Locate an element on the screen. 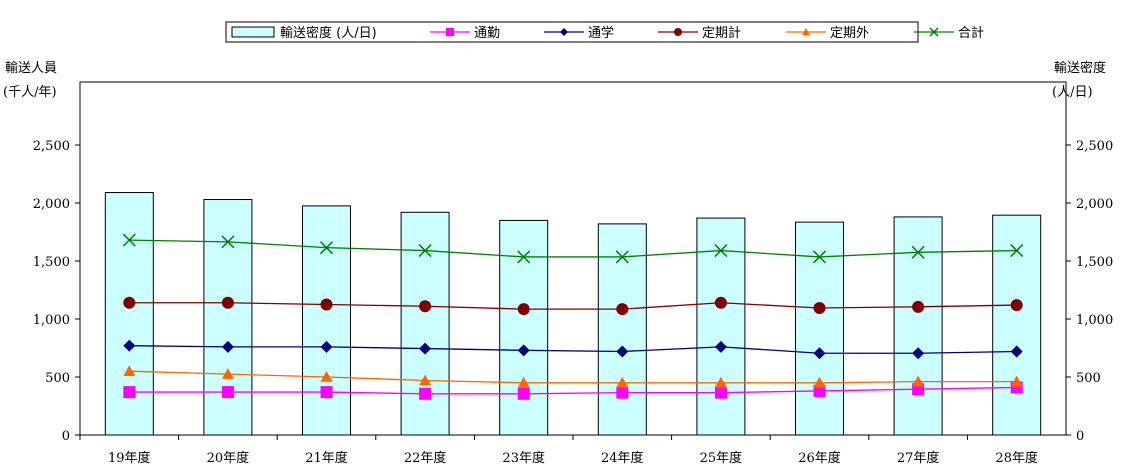  left-tick-label-4: 2,000 is located at coordinates (51, 204).